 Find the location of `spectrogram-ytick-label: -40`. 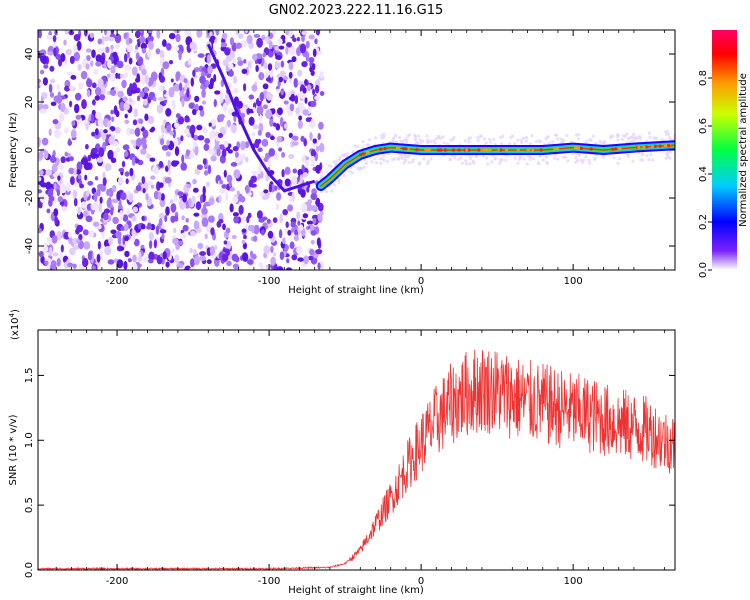

spectrogram-ytick-label: -40 is located at coordinates (29, 246).